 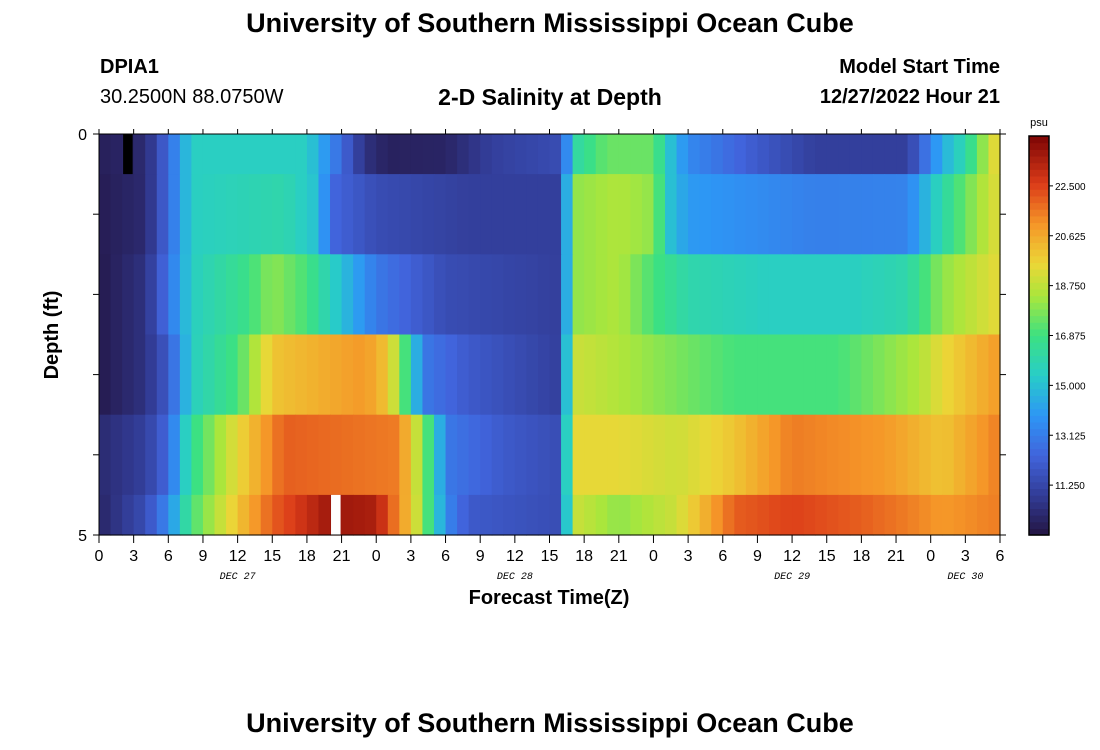 I want to click on x-tick-label: 0, so click(x=930, y=556).